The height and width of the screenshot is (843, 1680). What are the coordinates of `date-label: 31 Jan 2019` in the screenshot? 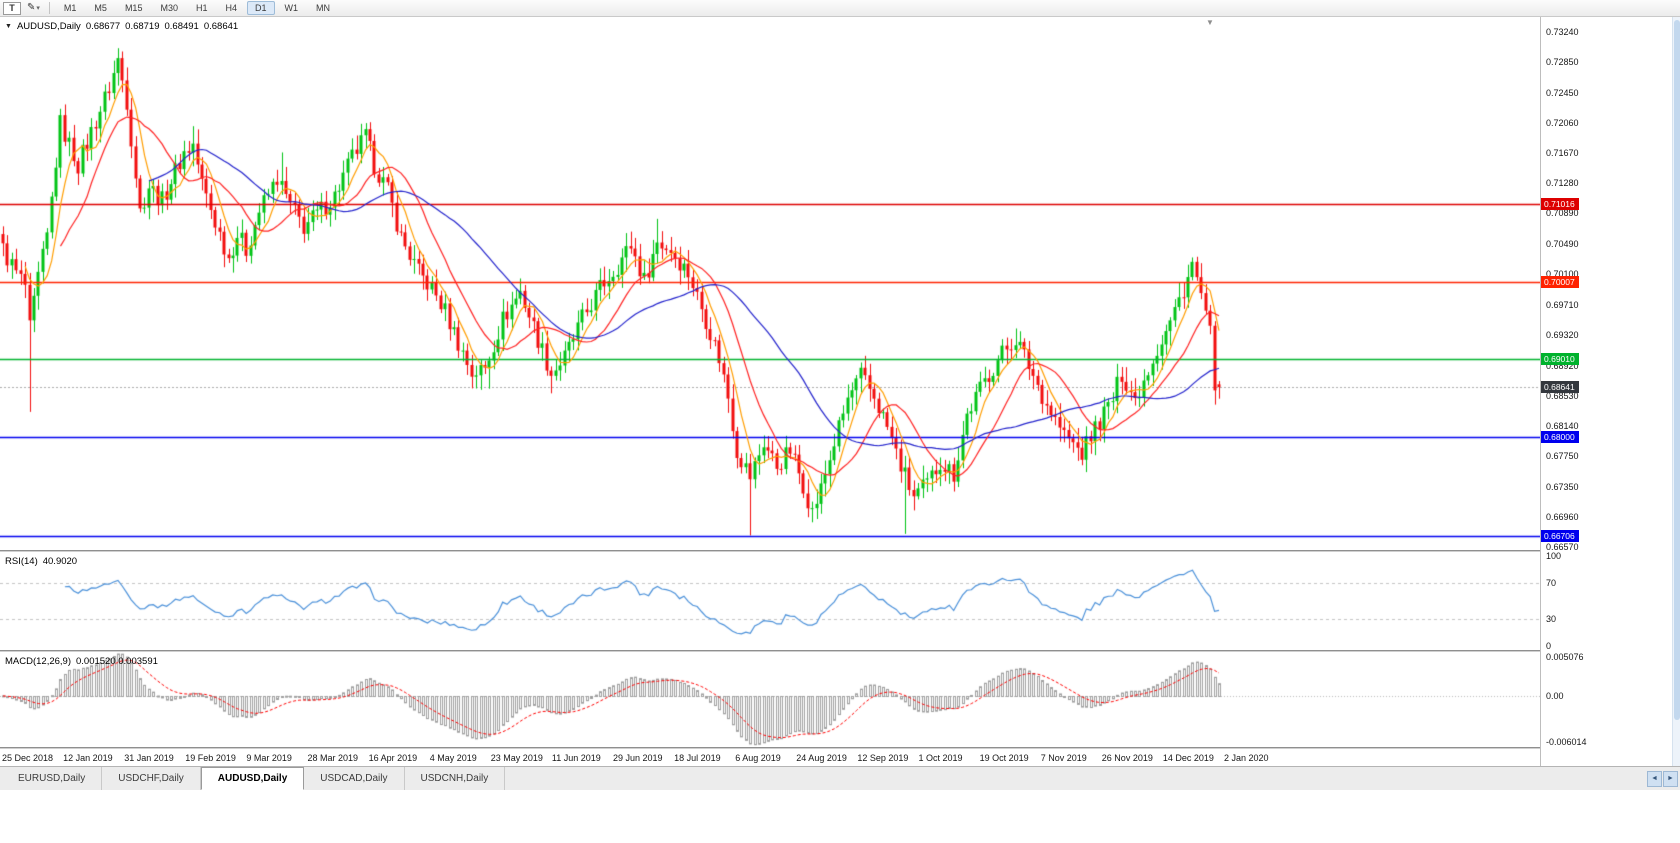 It's located at (149, 758).